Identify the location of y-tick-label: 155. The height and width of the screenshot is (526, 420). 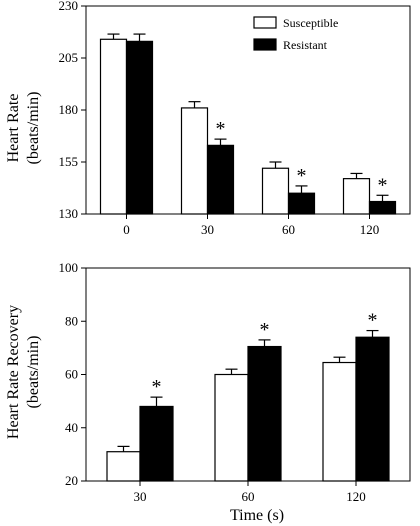
(69, 161).